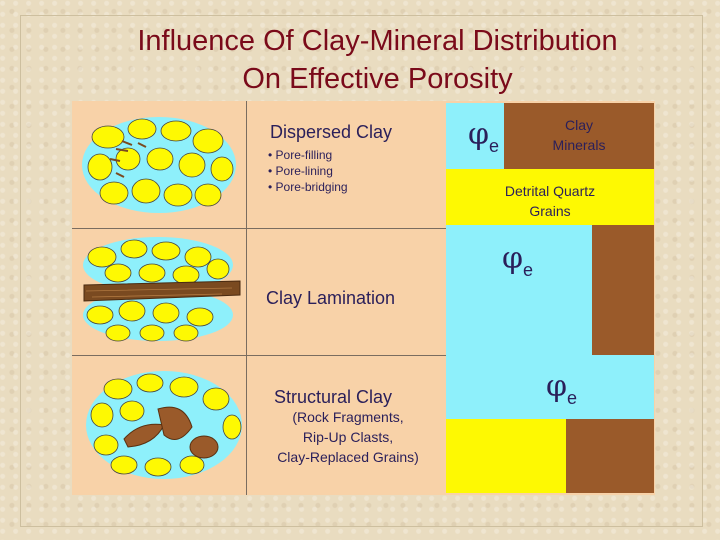 The width and height of the screenshot is (720, 540). What do you see at coordinates (550, 211) in the screenshot?
I see `detrital-quartz-line-2: Grains` at bounding box center [550, 211].